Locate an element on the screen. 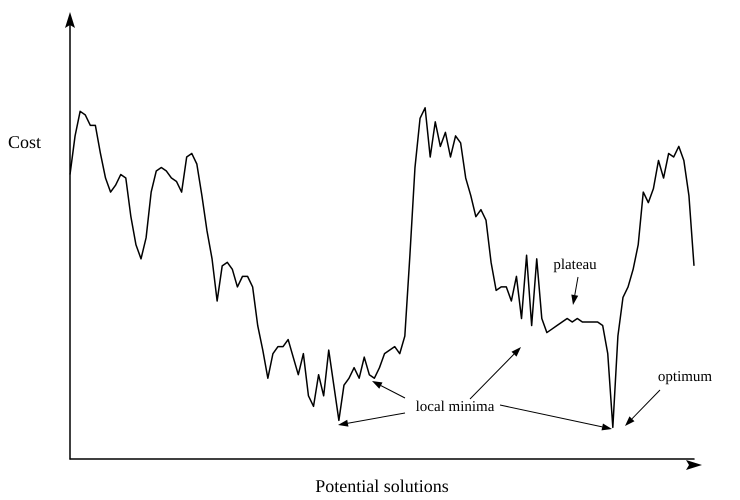  y-axis-title: Cost is located at coordinates (25, 142).